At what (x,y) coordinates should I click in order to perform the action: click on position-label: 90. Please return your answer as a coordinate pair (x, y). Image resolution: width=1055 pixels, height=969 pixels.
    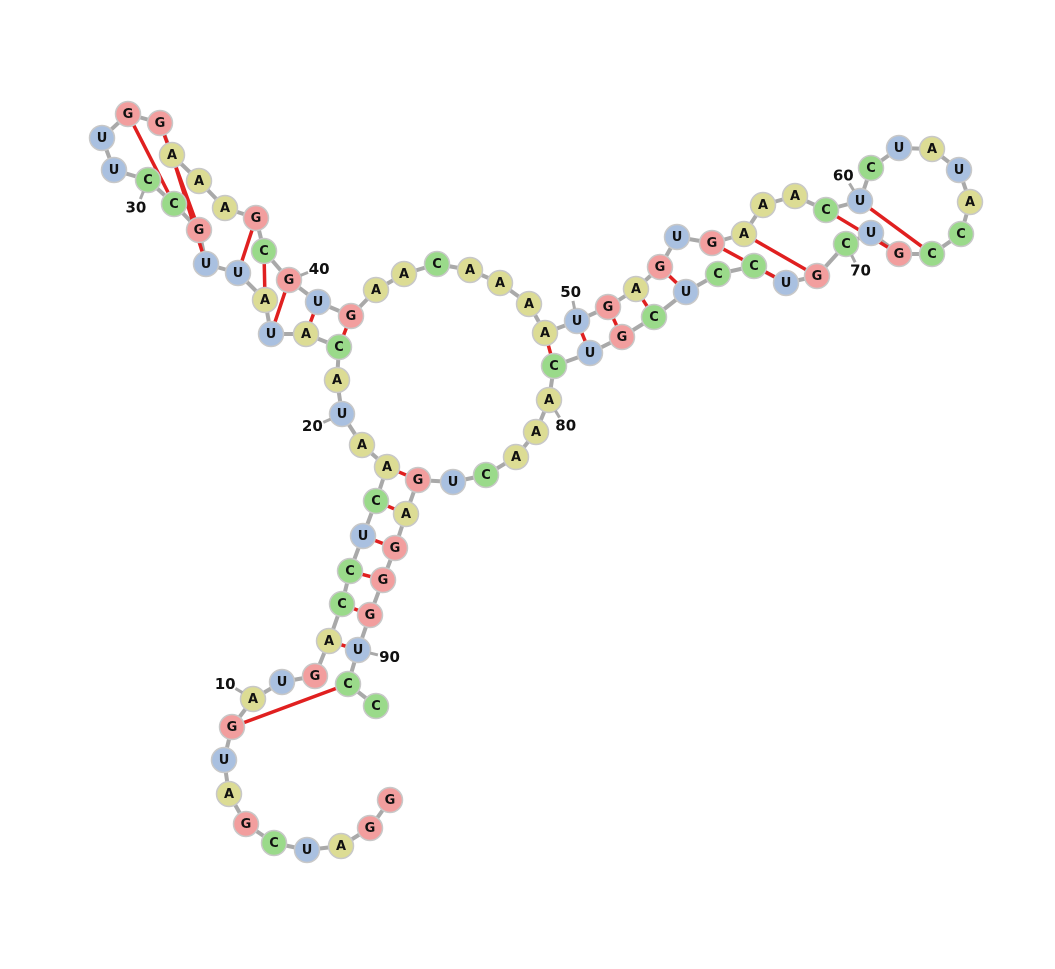
    Looking at the image, I should click on (389, 657).